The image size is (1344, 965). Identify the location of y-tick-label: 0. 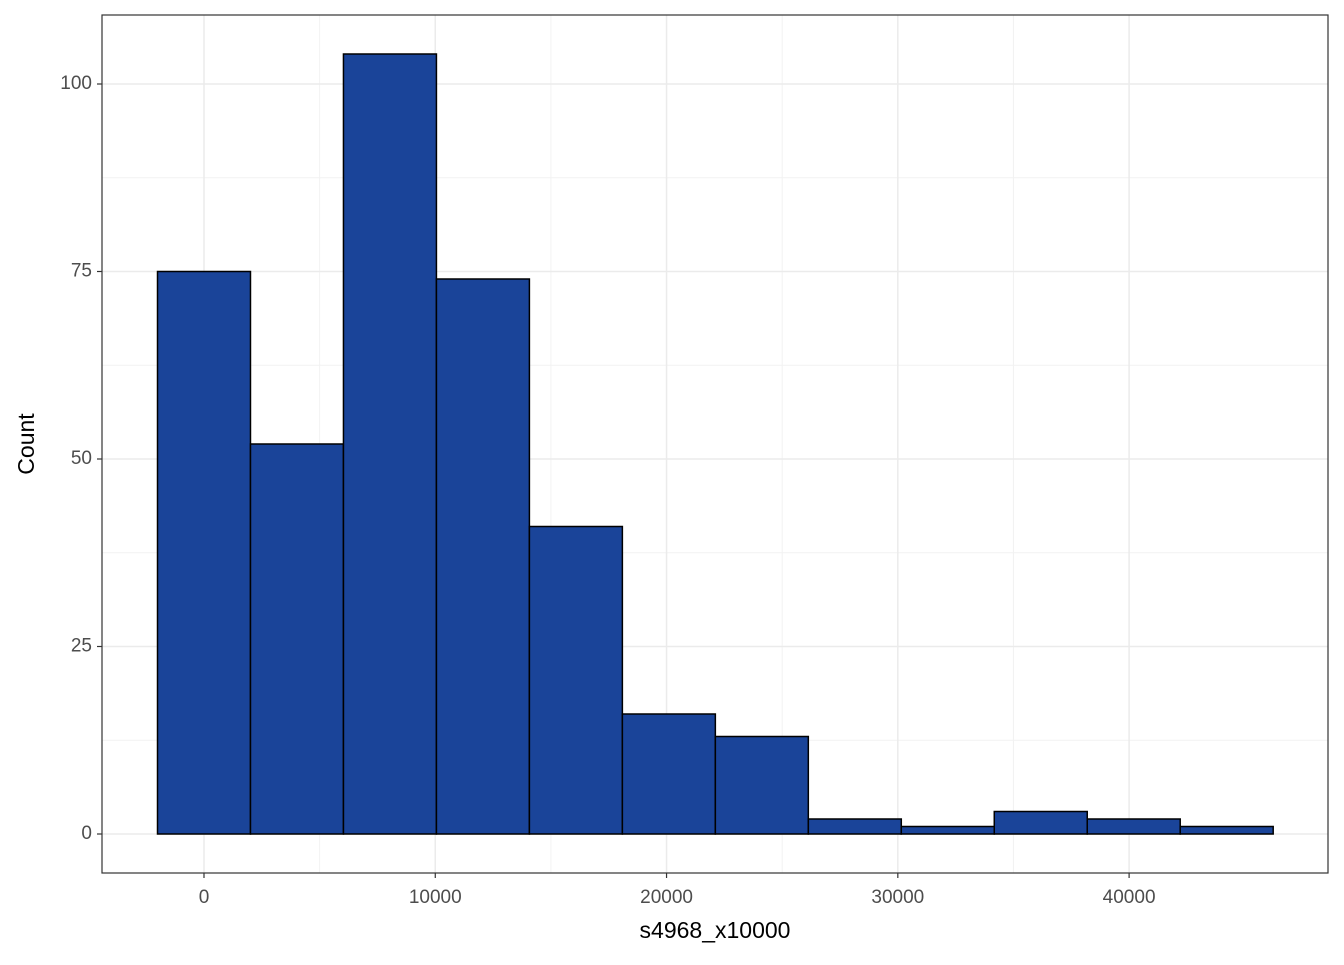
(86, 833).